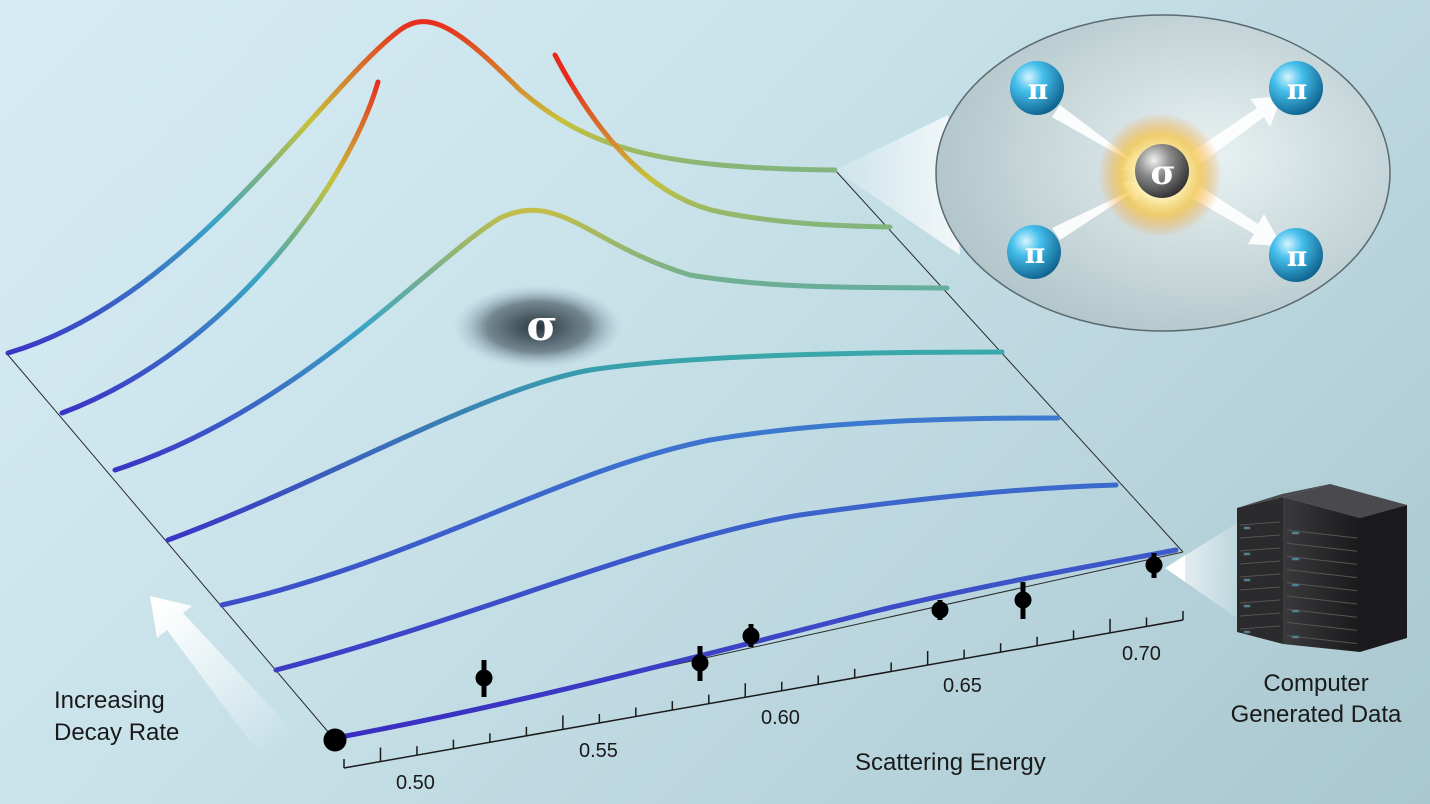  I want to click on tick-label-055: 0.55, so click(598, 751).